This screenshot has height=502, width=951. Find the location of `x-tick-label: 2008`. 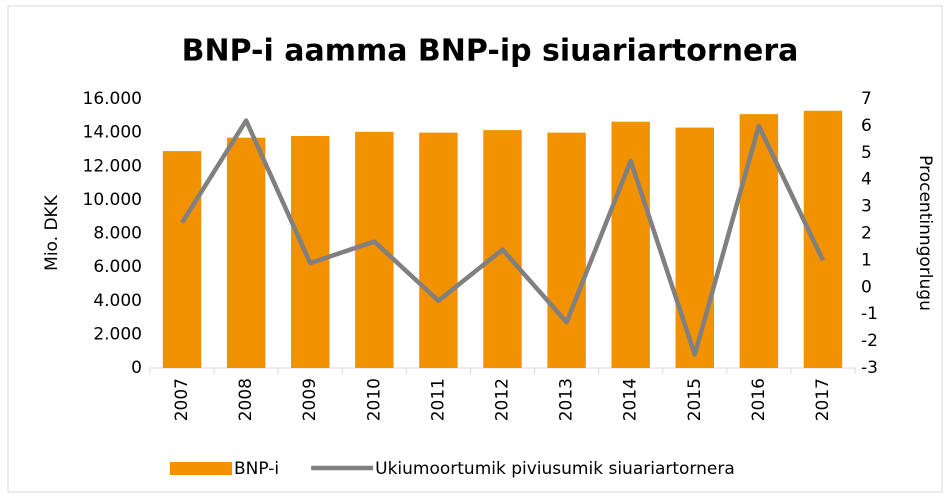

x-tick-label: 2008 is located at coordinates (246, 399).